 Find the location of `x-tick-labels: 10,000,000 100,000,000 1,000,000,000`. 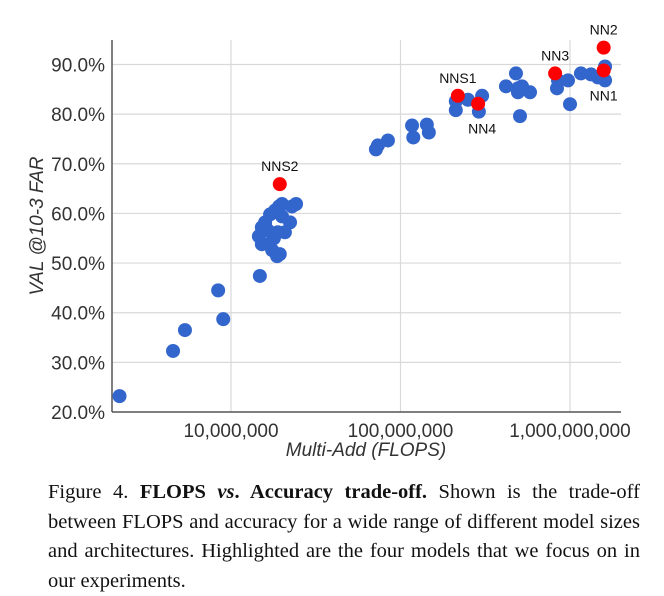

x-tick-labels: 10,000,000 100,000,000 1,000,000,000 is located at coordinates (406, 431).